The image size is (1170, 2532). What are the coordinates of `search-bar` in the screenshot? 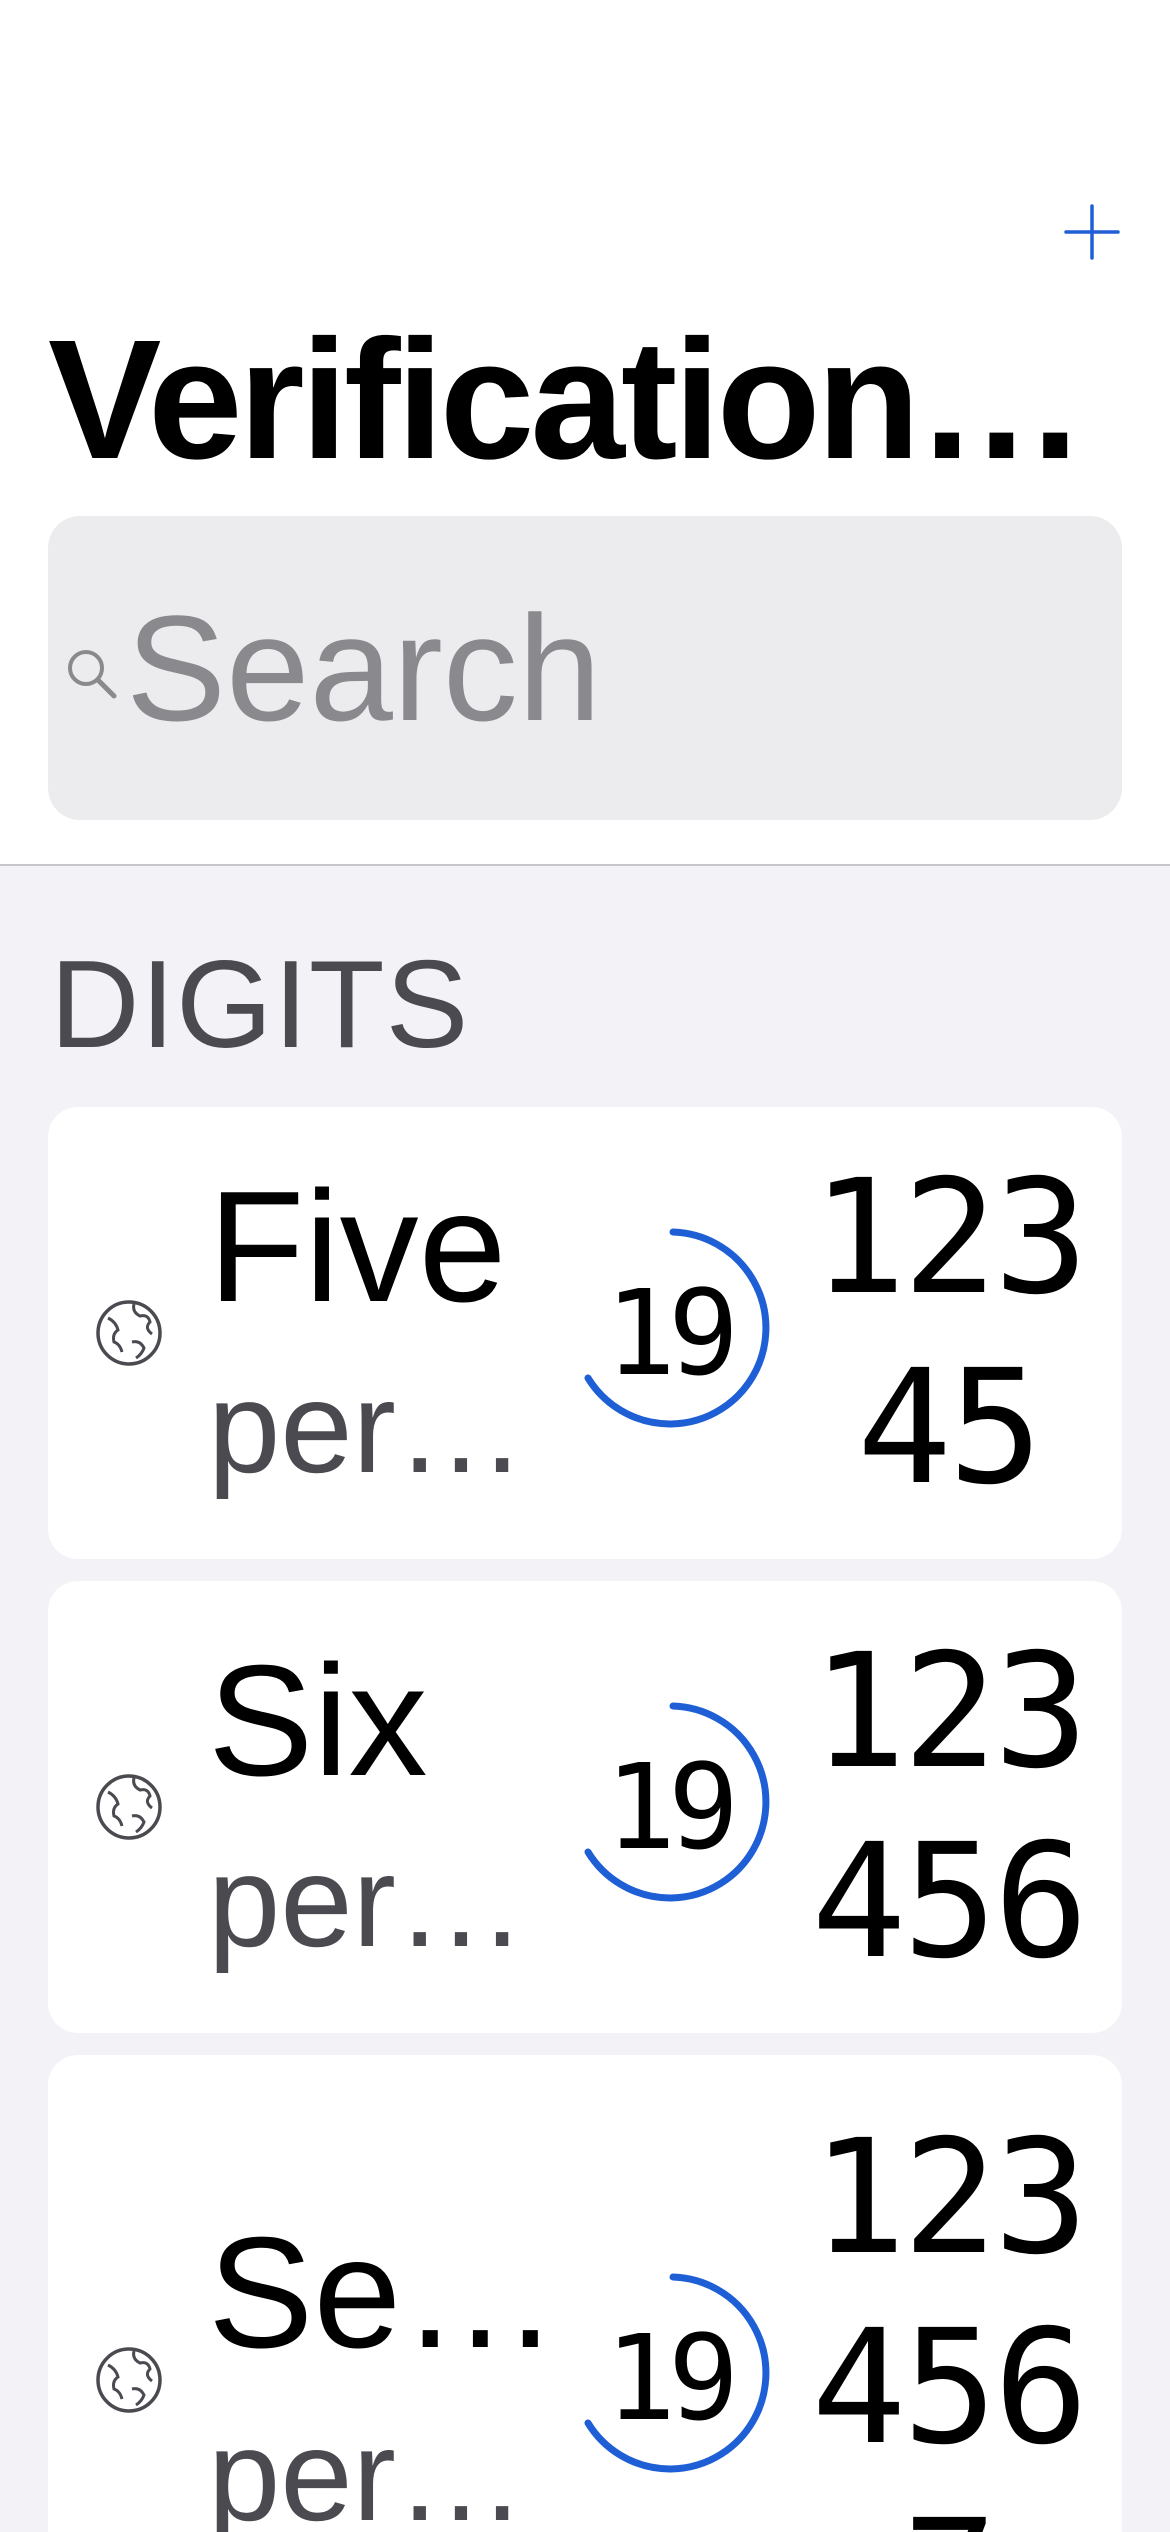 It's located at (585, 668).